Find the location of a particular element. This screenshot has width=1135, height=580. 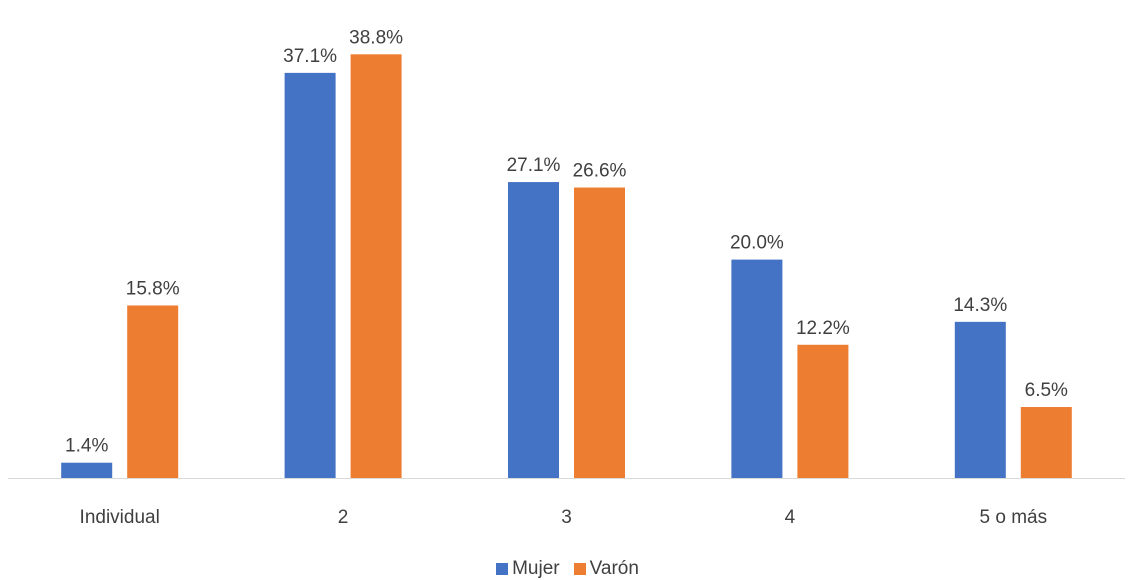

legend-label-mujer: Mujer is located at coordinates (536, 568).